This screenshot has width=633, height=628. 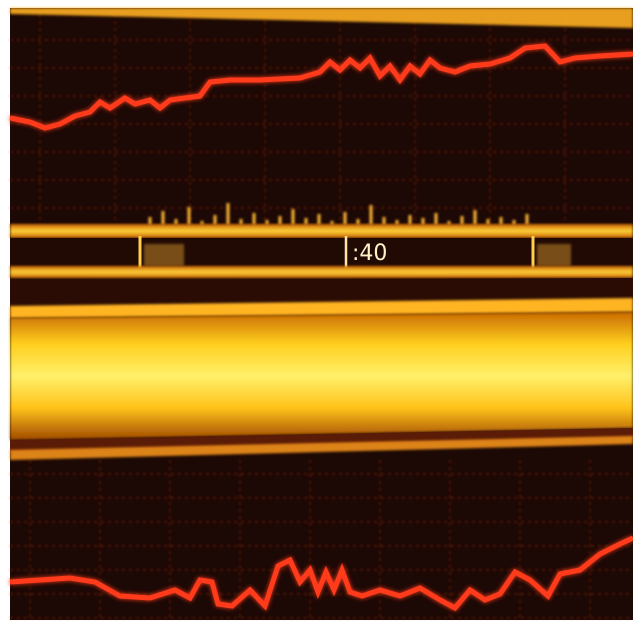 What do you see at coordinates (321, 87) in the screenshot?
I see `upper-trace` at bounding box center [321, 87].